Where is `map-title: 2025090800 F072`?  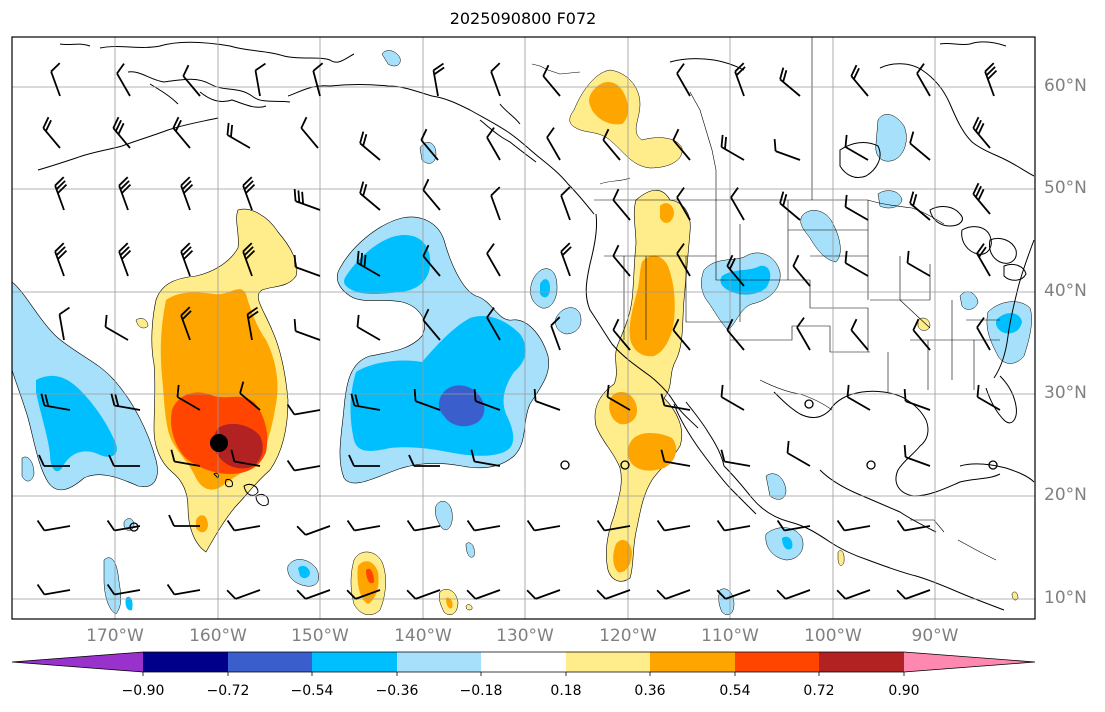 map-title: 2025090800 F072 is located at coordinates (523, 18).